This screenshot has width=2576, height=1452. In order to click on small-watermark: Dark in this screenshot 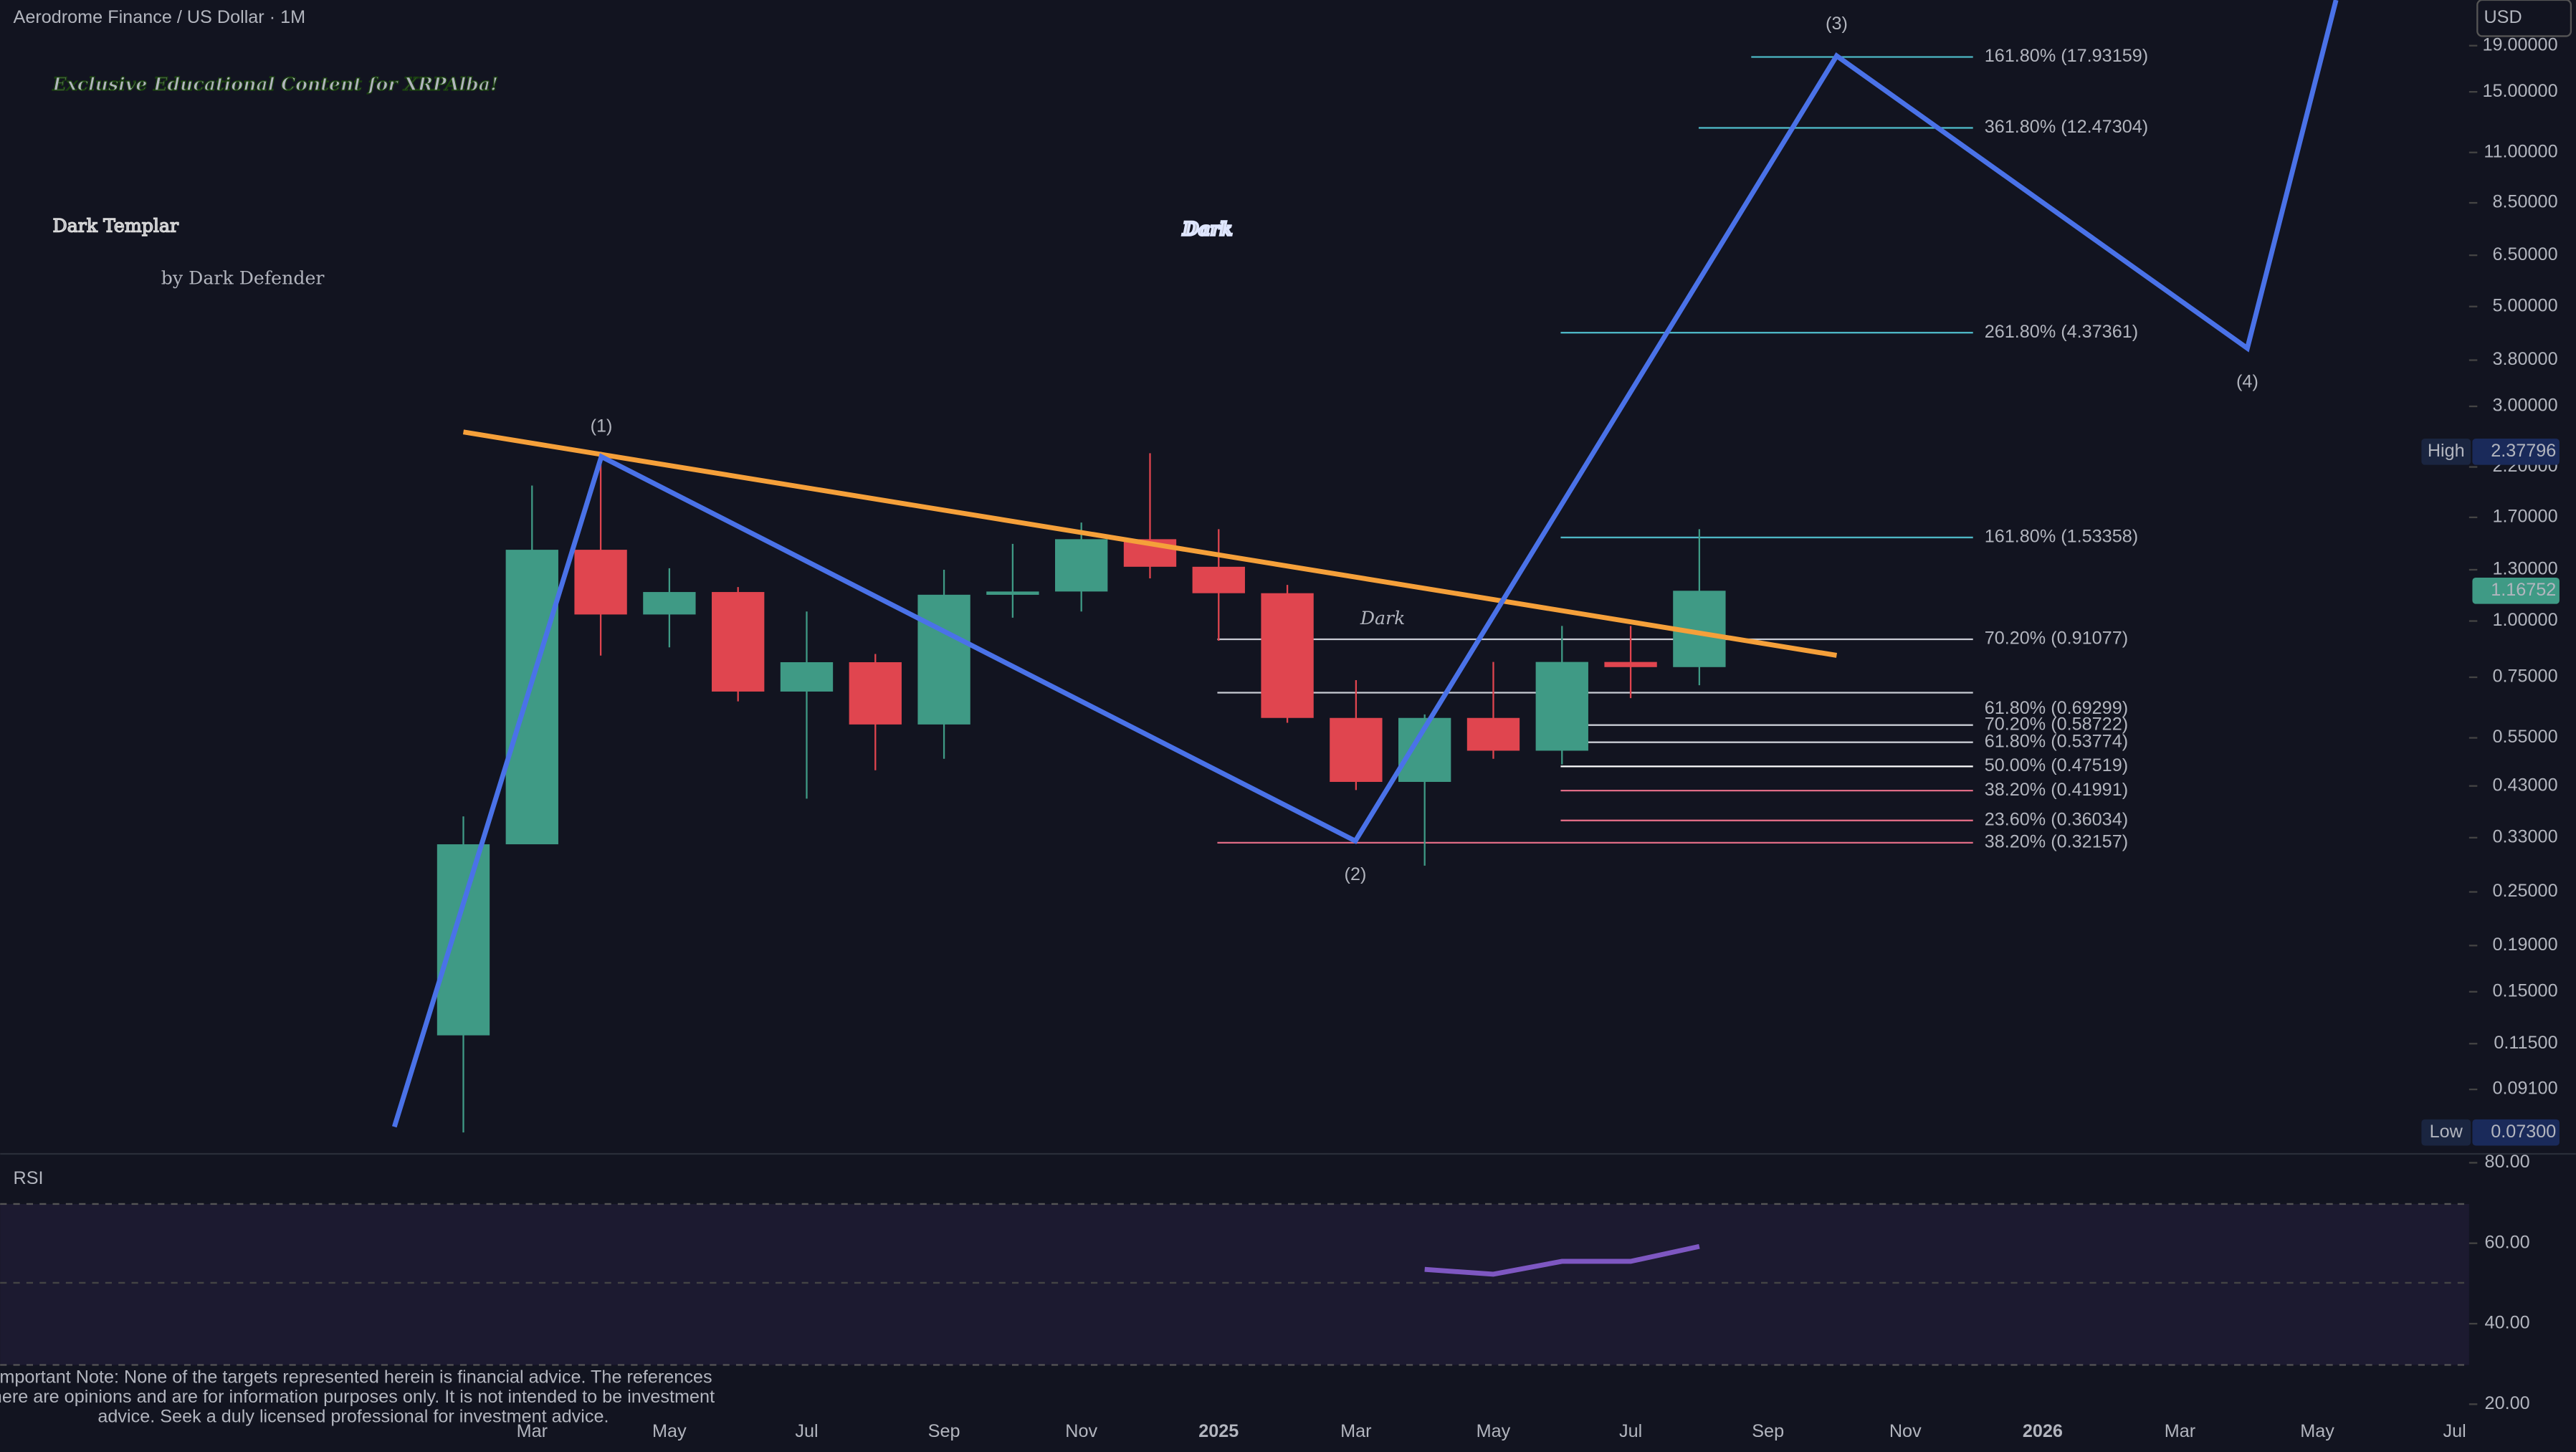, I will do `click(1383, 618)`.